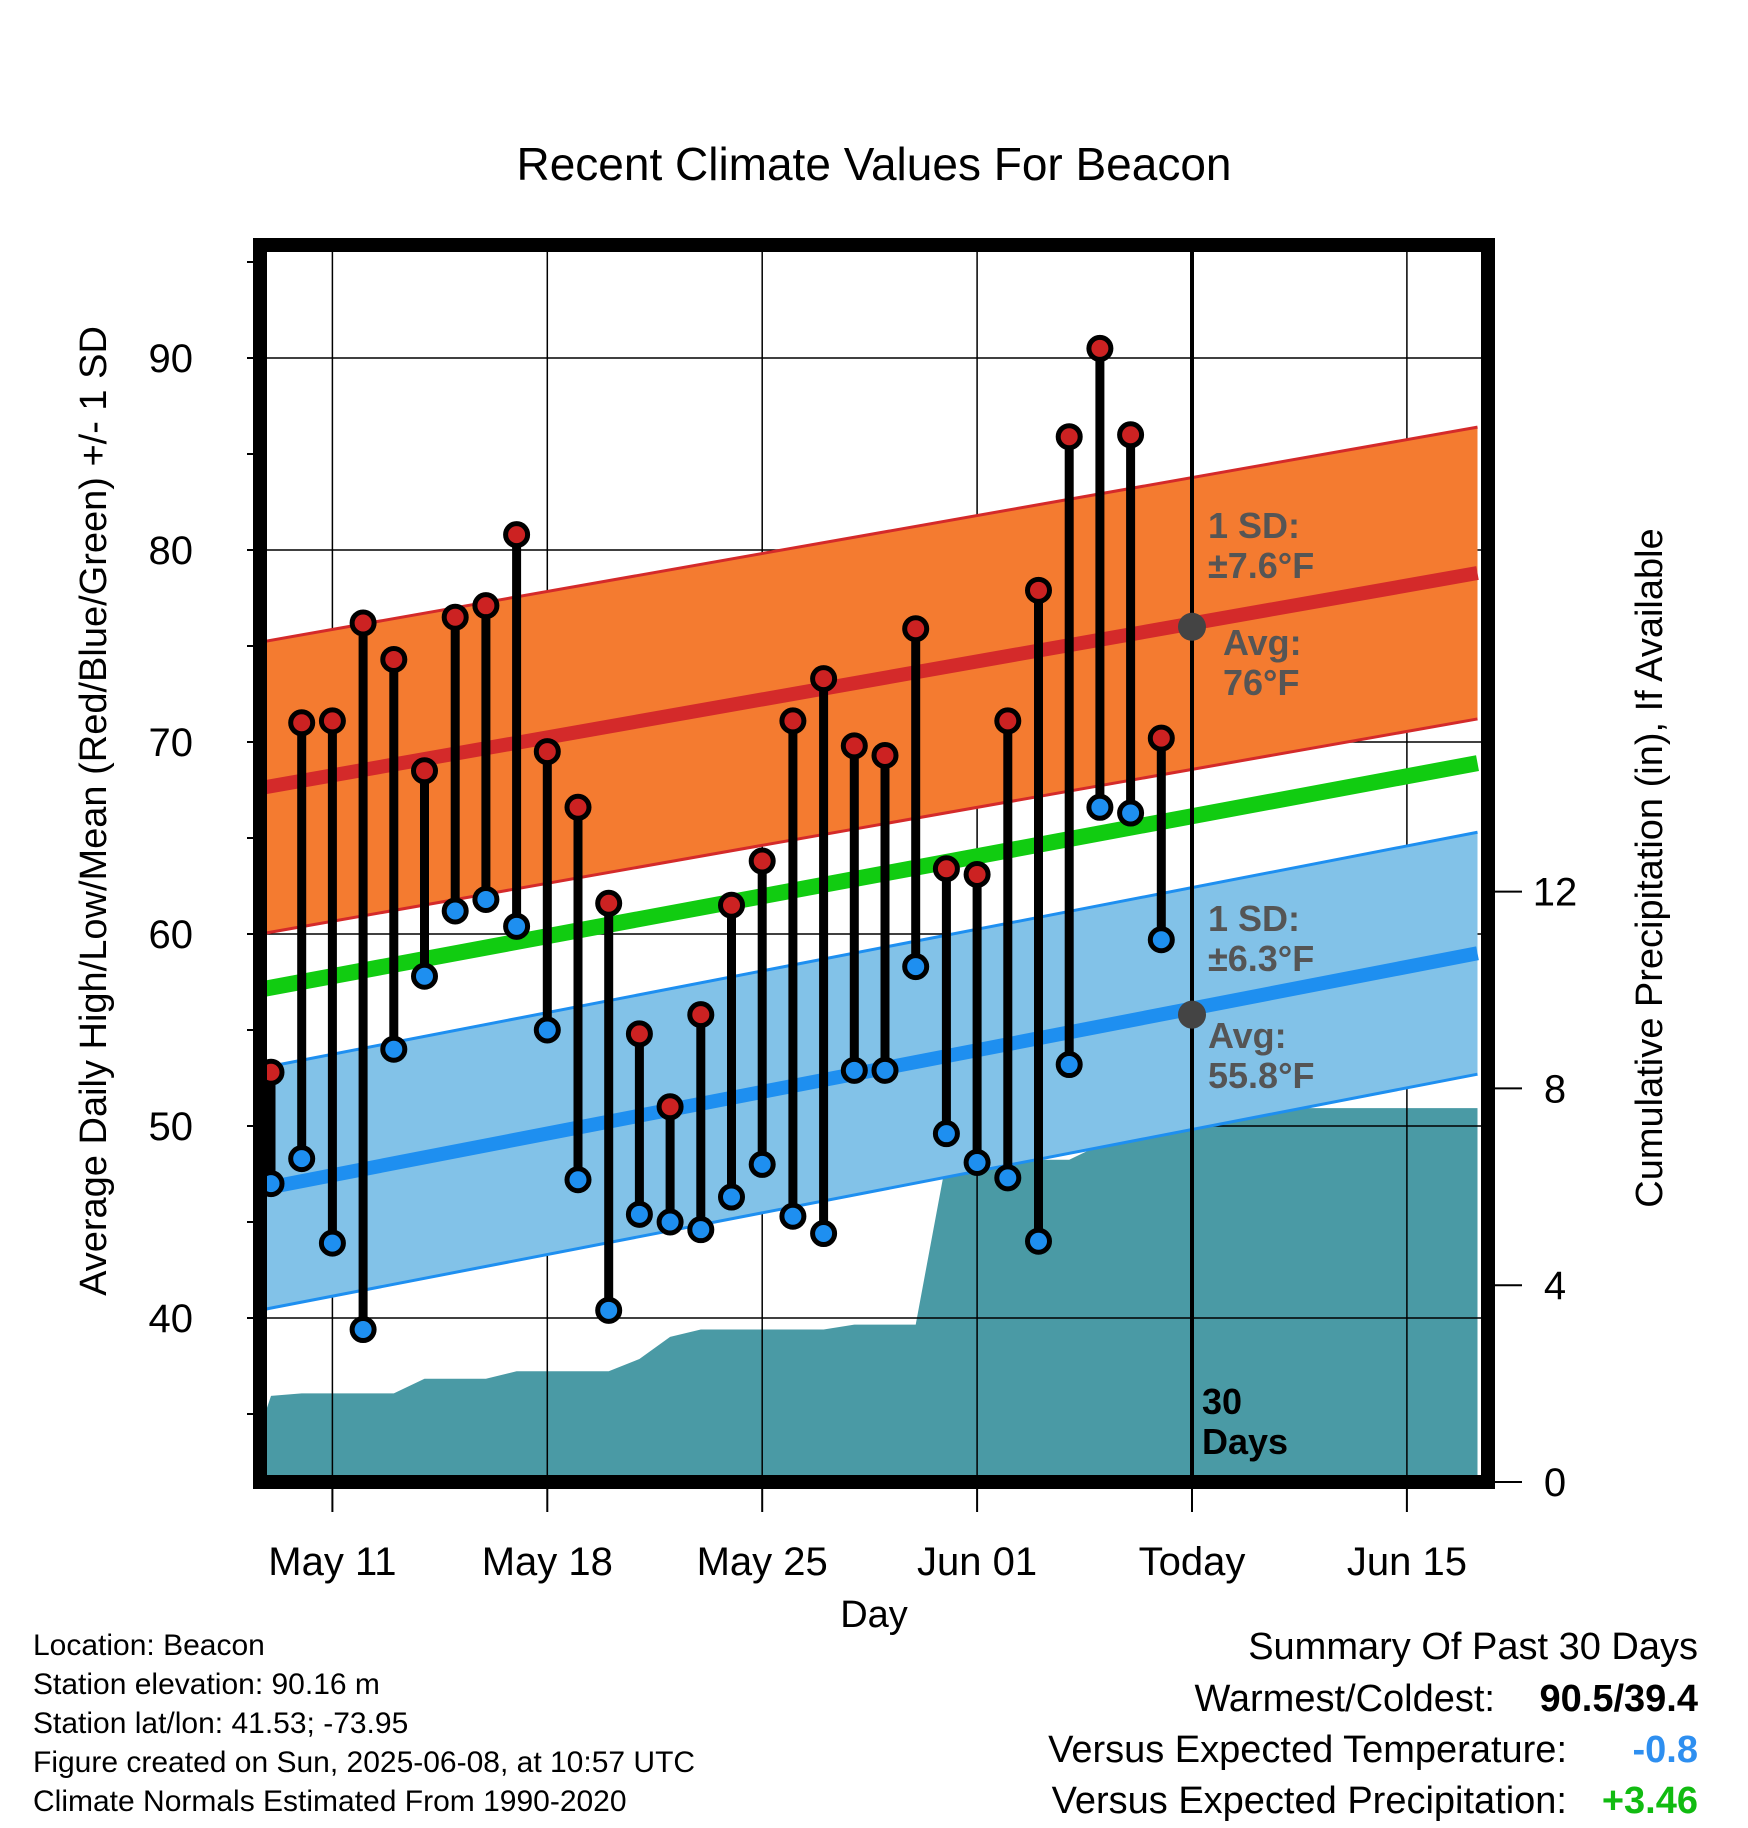  Describe the element at coordinates (1407, 1562) in the screenshot. I see `x-tick-label: Jun 15` at that location.